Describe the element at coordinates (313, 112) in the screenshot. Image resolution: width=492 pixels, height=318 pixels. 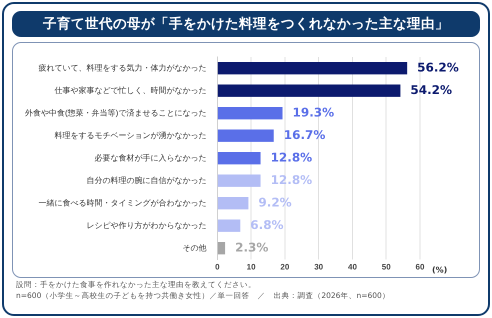
I see `data-label: 19.3%` at that location.